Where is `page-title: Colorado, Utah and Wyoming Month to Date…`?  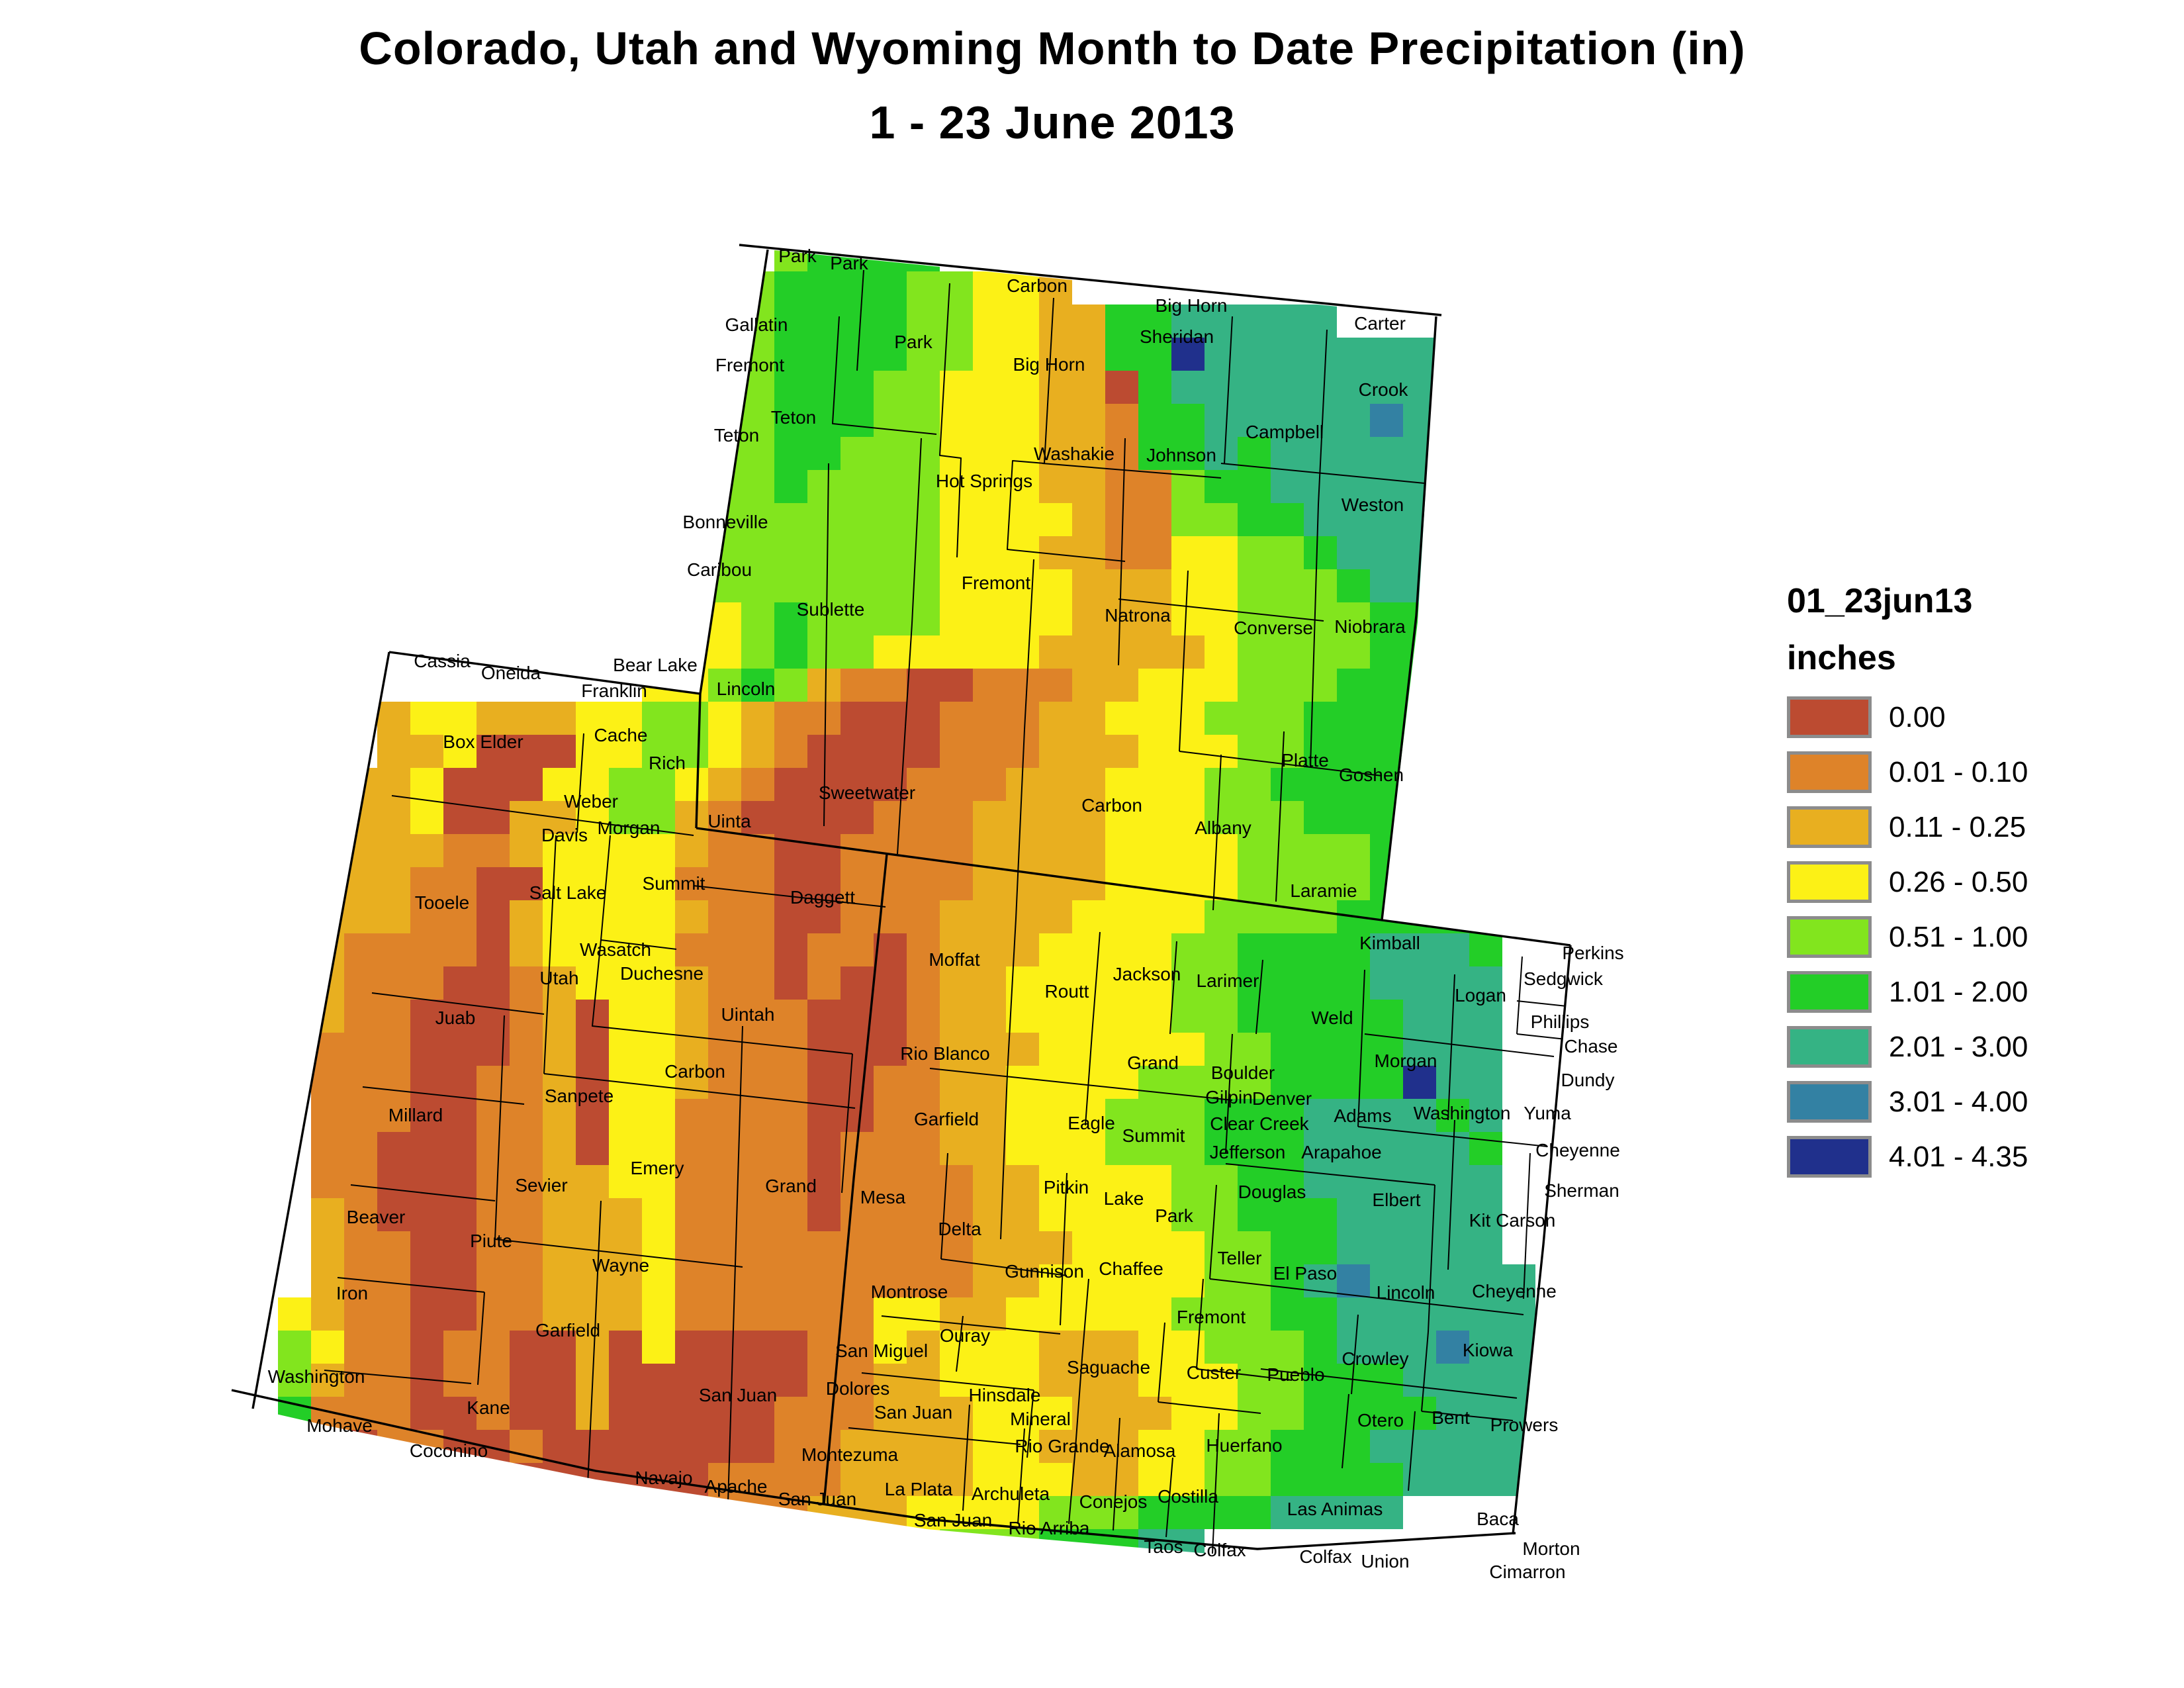
page-title: Colorado, Utah and Wyoming Month to Date… is located at coordinates (1052, 85).